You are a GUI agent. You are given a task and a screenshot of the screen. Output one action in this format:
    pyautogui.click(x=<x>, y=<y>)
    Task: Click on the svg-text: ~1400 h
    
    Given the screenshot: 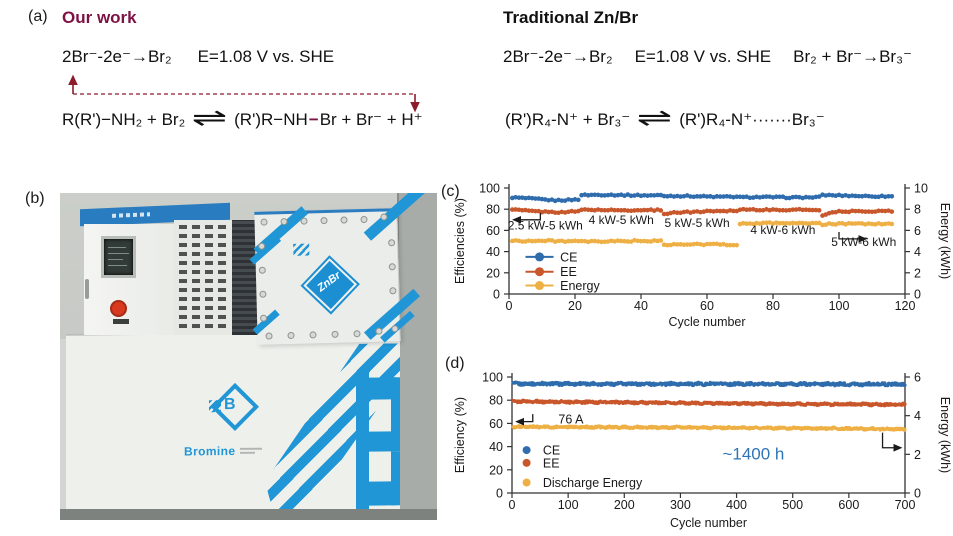 What is the action you would take?
    pyautogui.click(x=753, y=453)
    